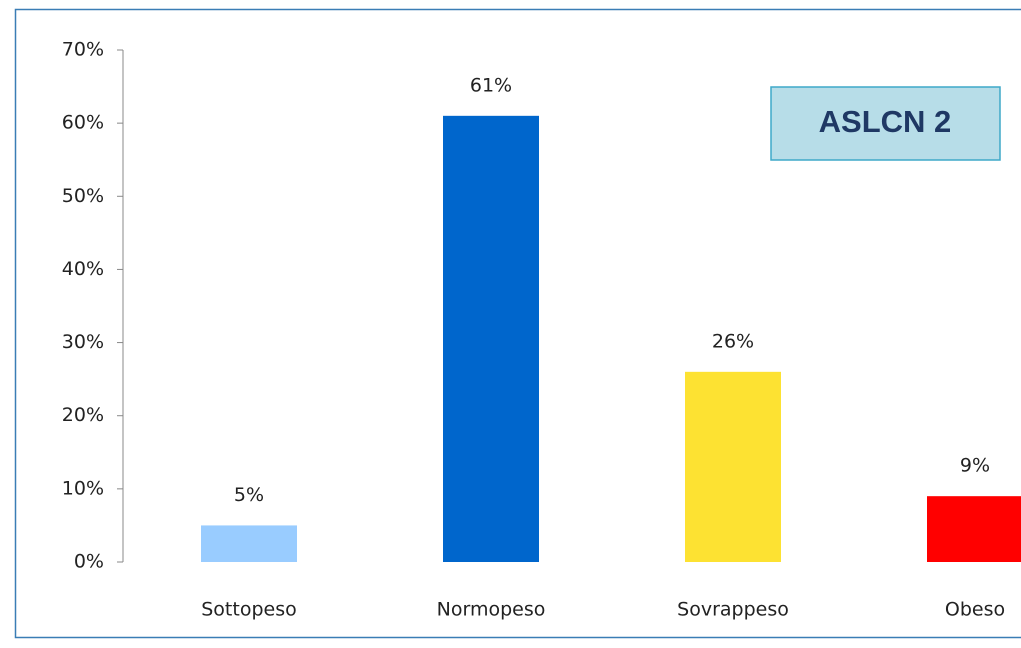 This screenshot has height=648, width=1021. What do you see at coordinates (83, 415) in the screenshot?
I see `y-tick-label: 20%` at bounding box center [83, 415].